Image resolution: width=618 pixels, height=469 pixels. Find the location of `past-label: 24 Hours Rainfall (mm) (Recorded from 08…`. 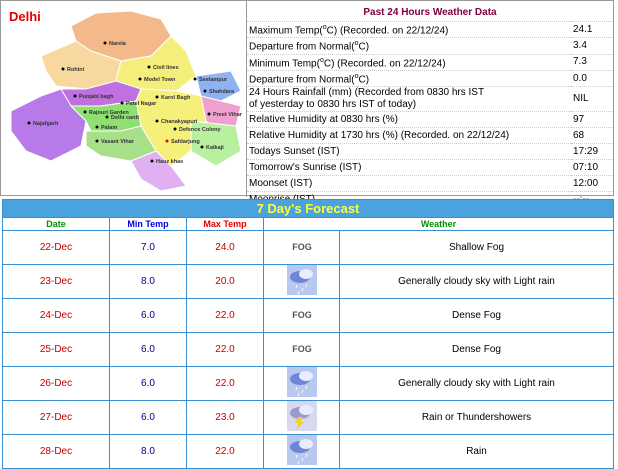

past-label: 24 Hours Rainfall (mm) (Recorded from 08… is located at coordinates (409, 99).